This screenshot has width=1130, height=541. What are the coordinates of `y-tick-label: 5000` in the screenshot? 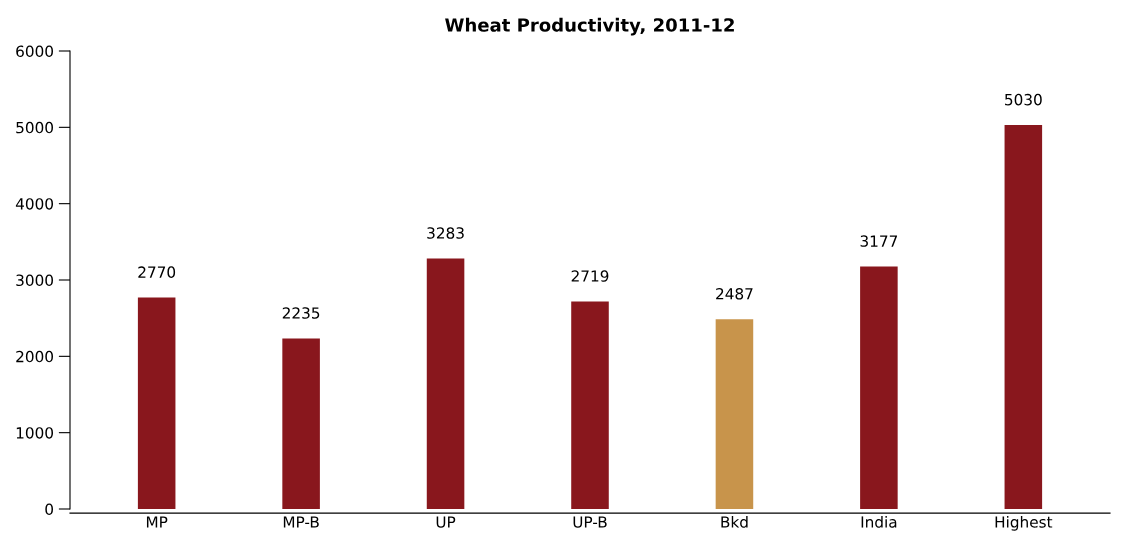 It's located at (35, 127).